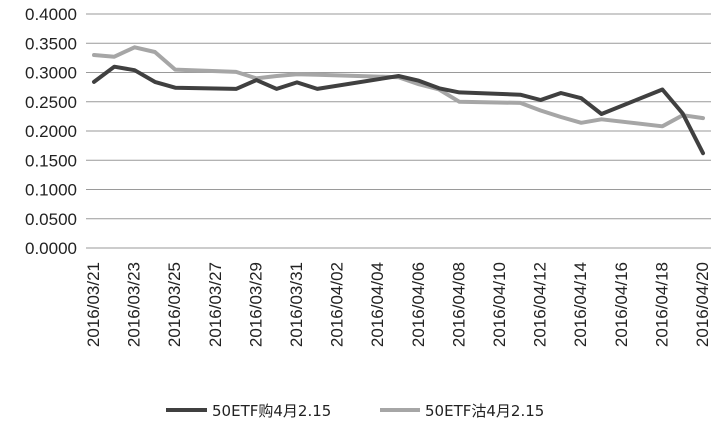  I want to click on y-tick-label: 0.0000, so click(51, 248).